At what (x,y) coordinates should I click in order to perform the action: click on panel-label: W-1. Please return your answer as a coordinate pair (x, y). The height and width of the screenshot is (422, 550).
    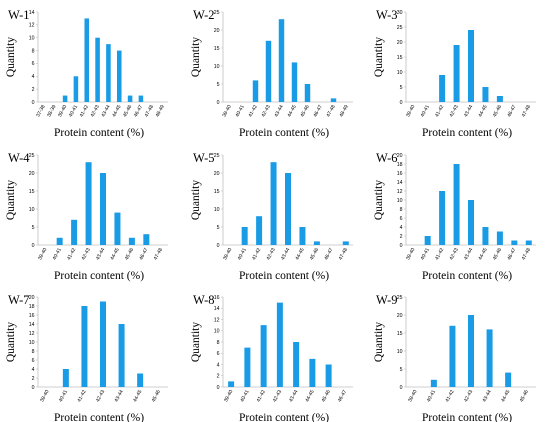
    Looking at the image, I should click on (19, 15).